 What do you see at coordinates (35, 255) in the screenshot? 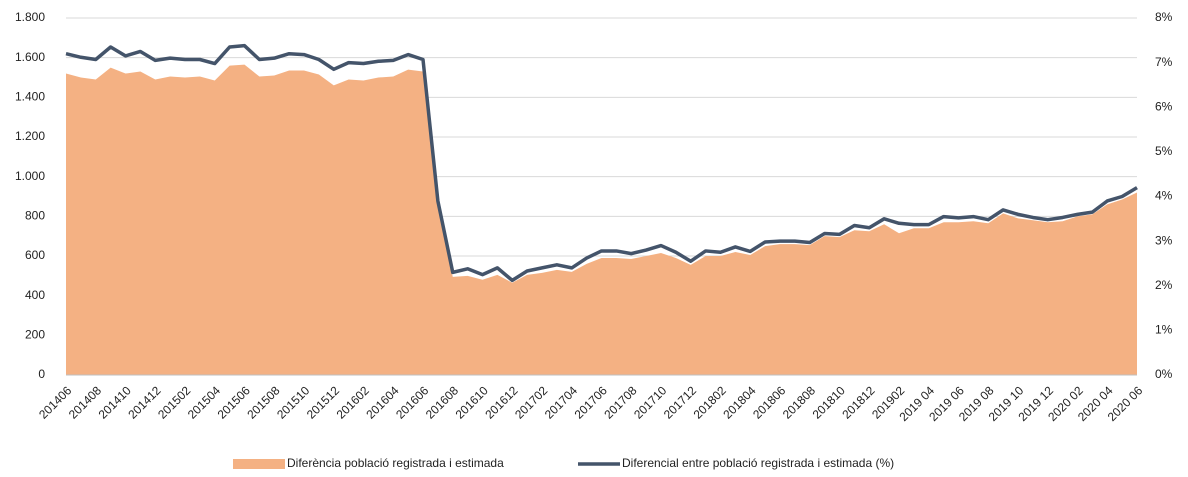
I see `y-tick-label: 600` at bounding box center [35, 255].